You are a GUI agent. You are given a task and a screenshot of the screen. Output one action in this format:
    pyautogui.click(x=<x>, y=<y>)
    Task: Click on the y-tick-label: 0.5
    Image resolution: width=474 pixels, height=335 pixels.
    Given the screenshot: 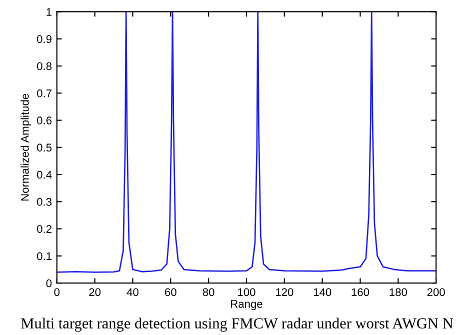 What is the action you would take?
    pyautogui.click(x=44, y=148)
    